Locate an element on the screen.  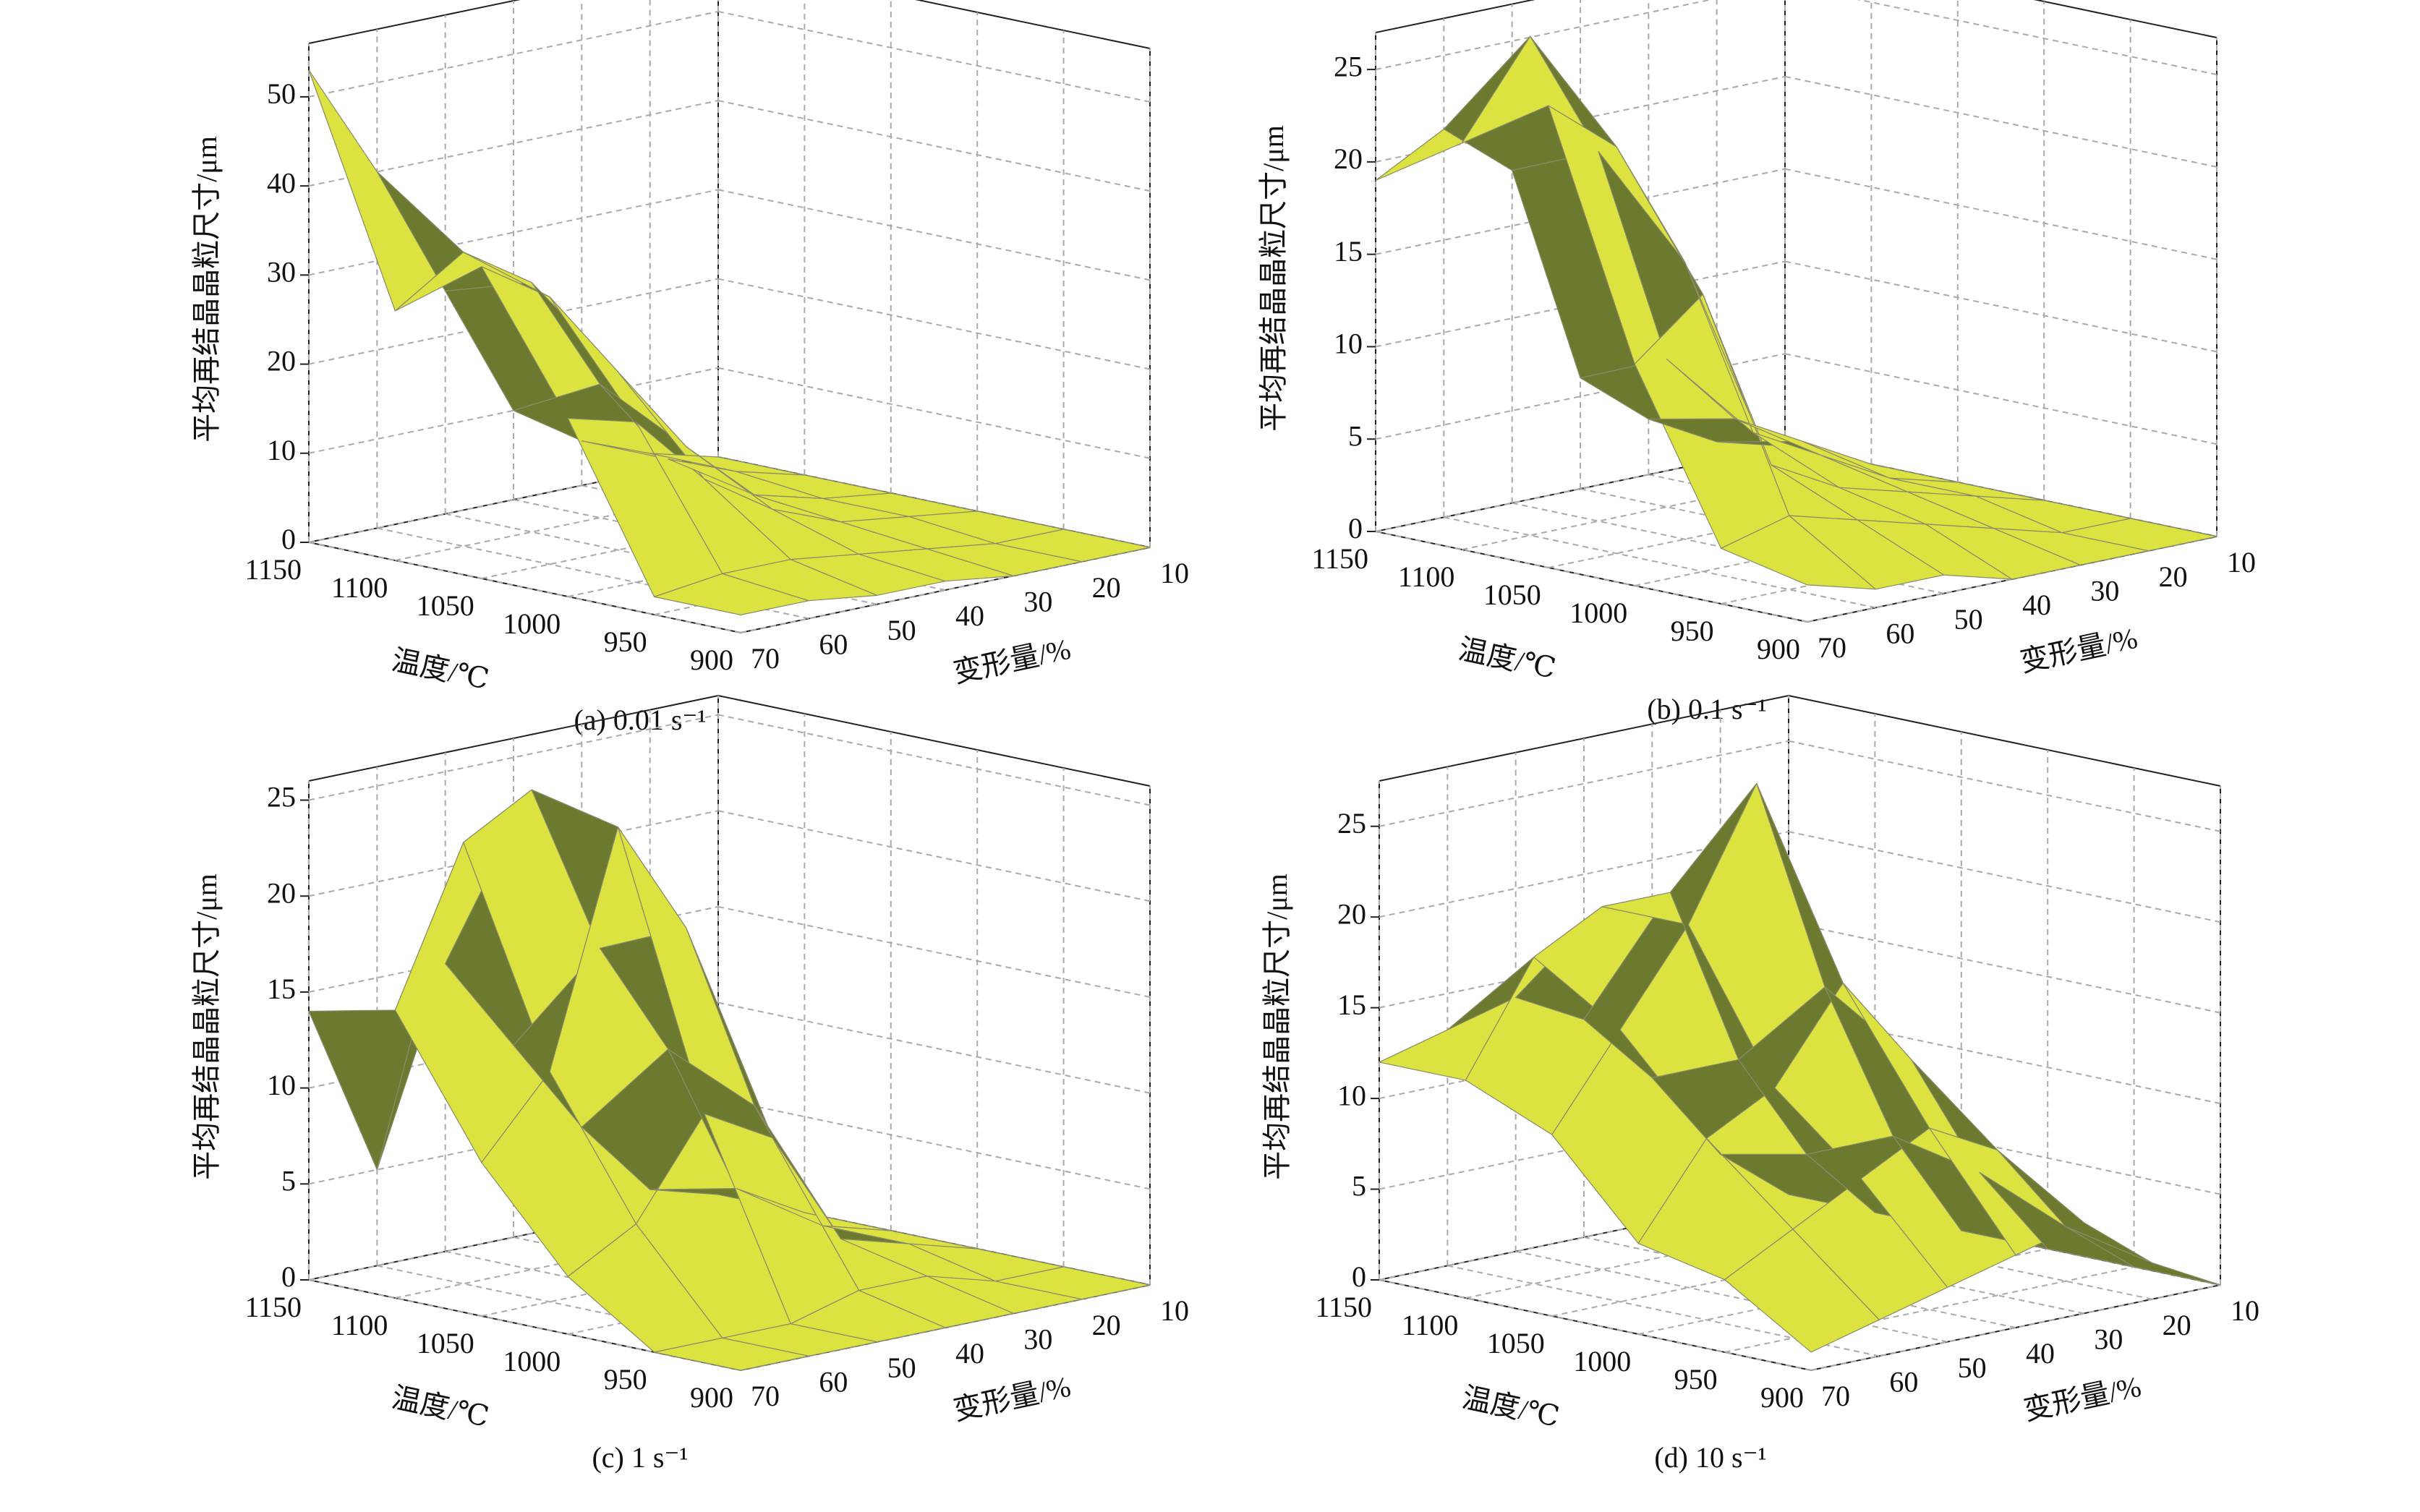
z-tick-label: 50 is located at coordinates (281, 93).